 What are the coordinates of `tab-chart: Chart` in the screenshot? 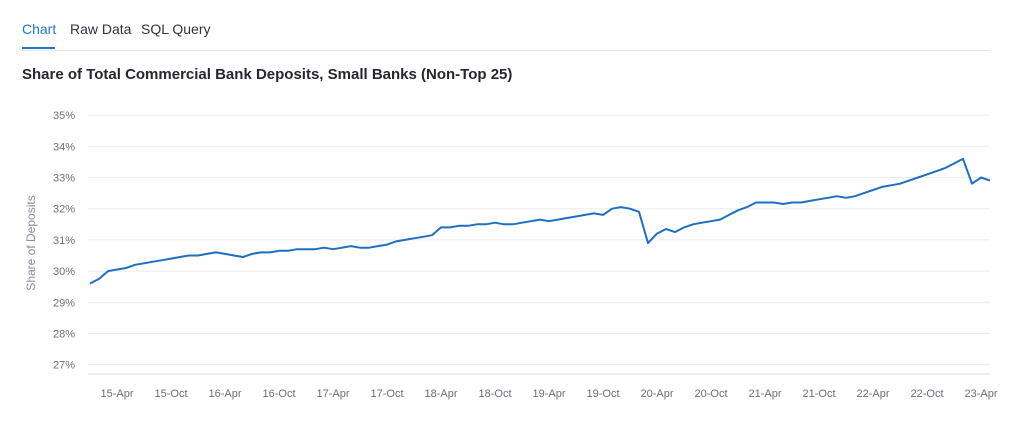 It's located at (39, 29).